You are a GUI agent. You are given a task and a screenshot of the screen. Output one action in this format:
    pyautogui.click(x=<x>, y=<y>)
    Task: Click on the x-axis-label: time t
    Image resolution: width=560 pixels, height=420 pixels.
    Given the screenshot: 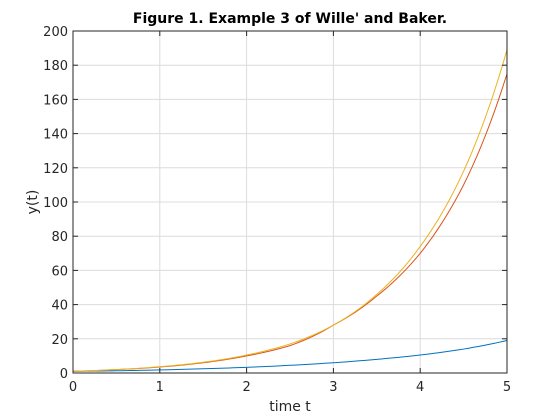 What is the action you would take?
    pyautogui.click(x=290, y=407)
    